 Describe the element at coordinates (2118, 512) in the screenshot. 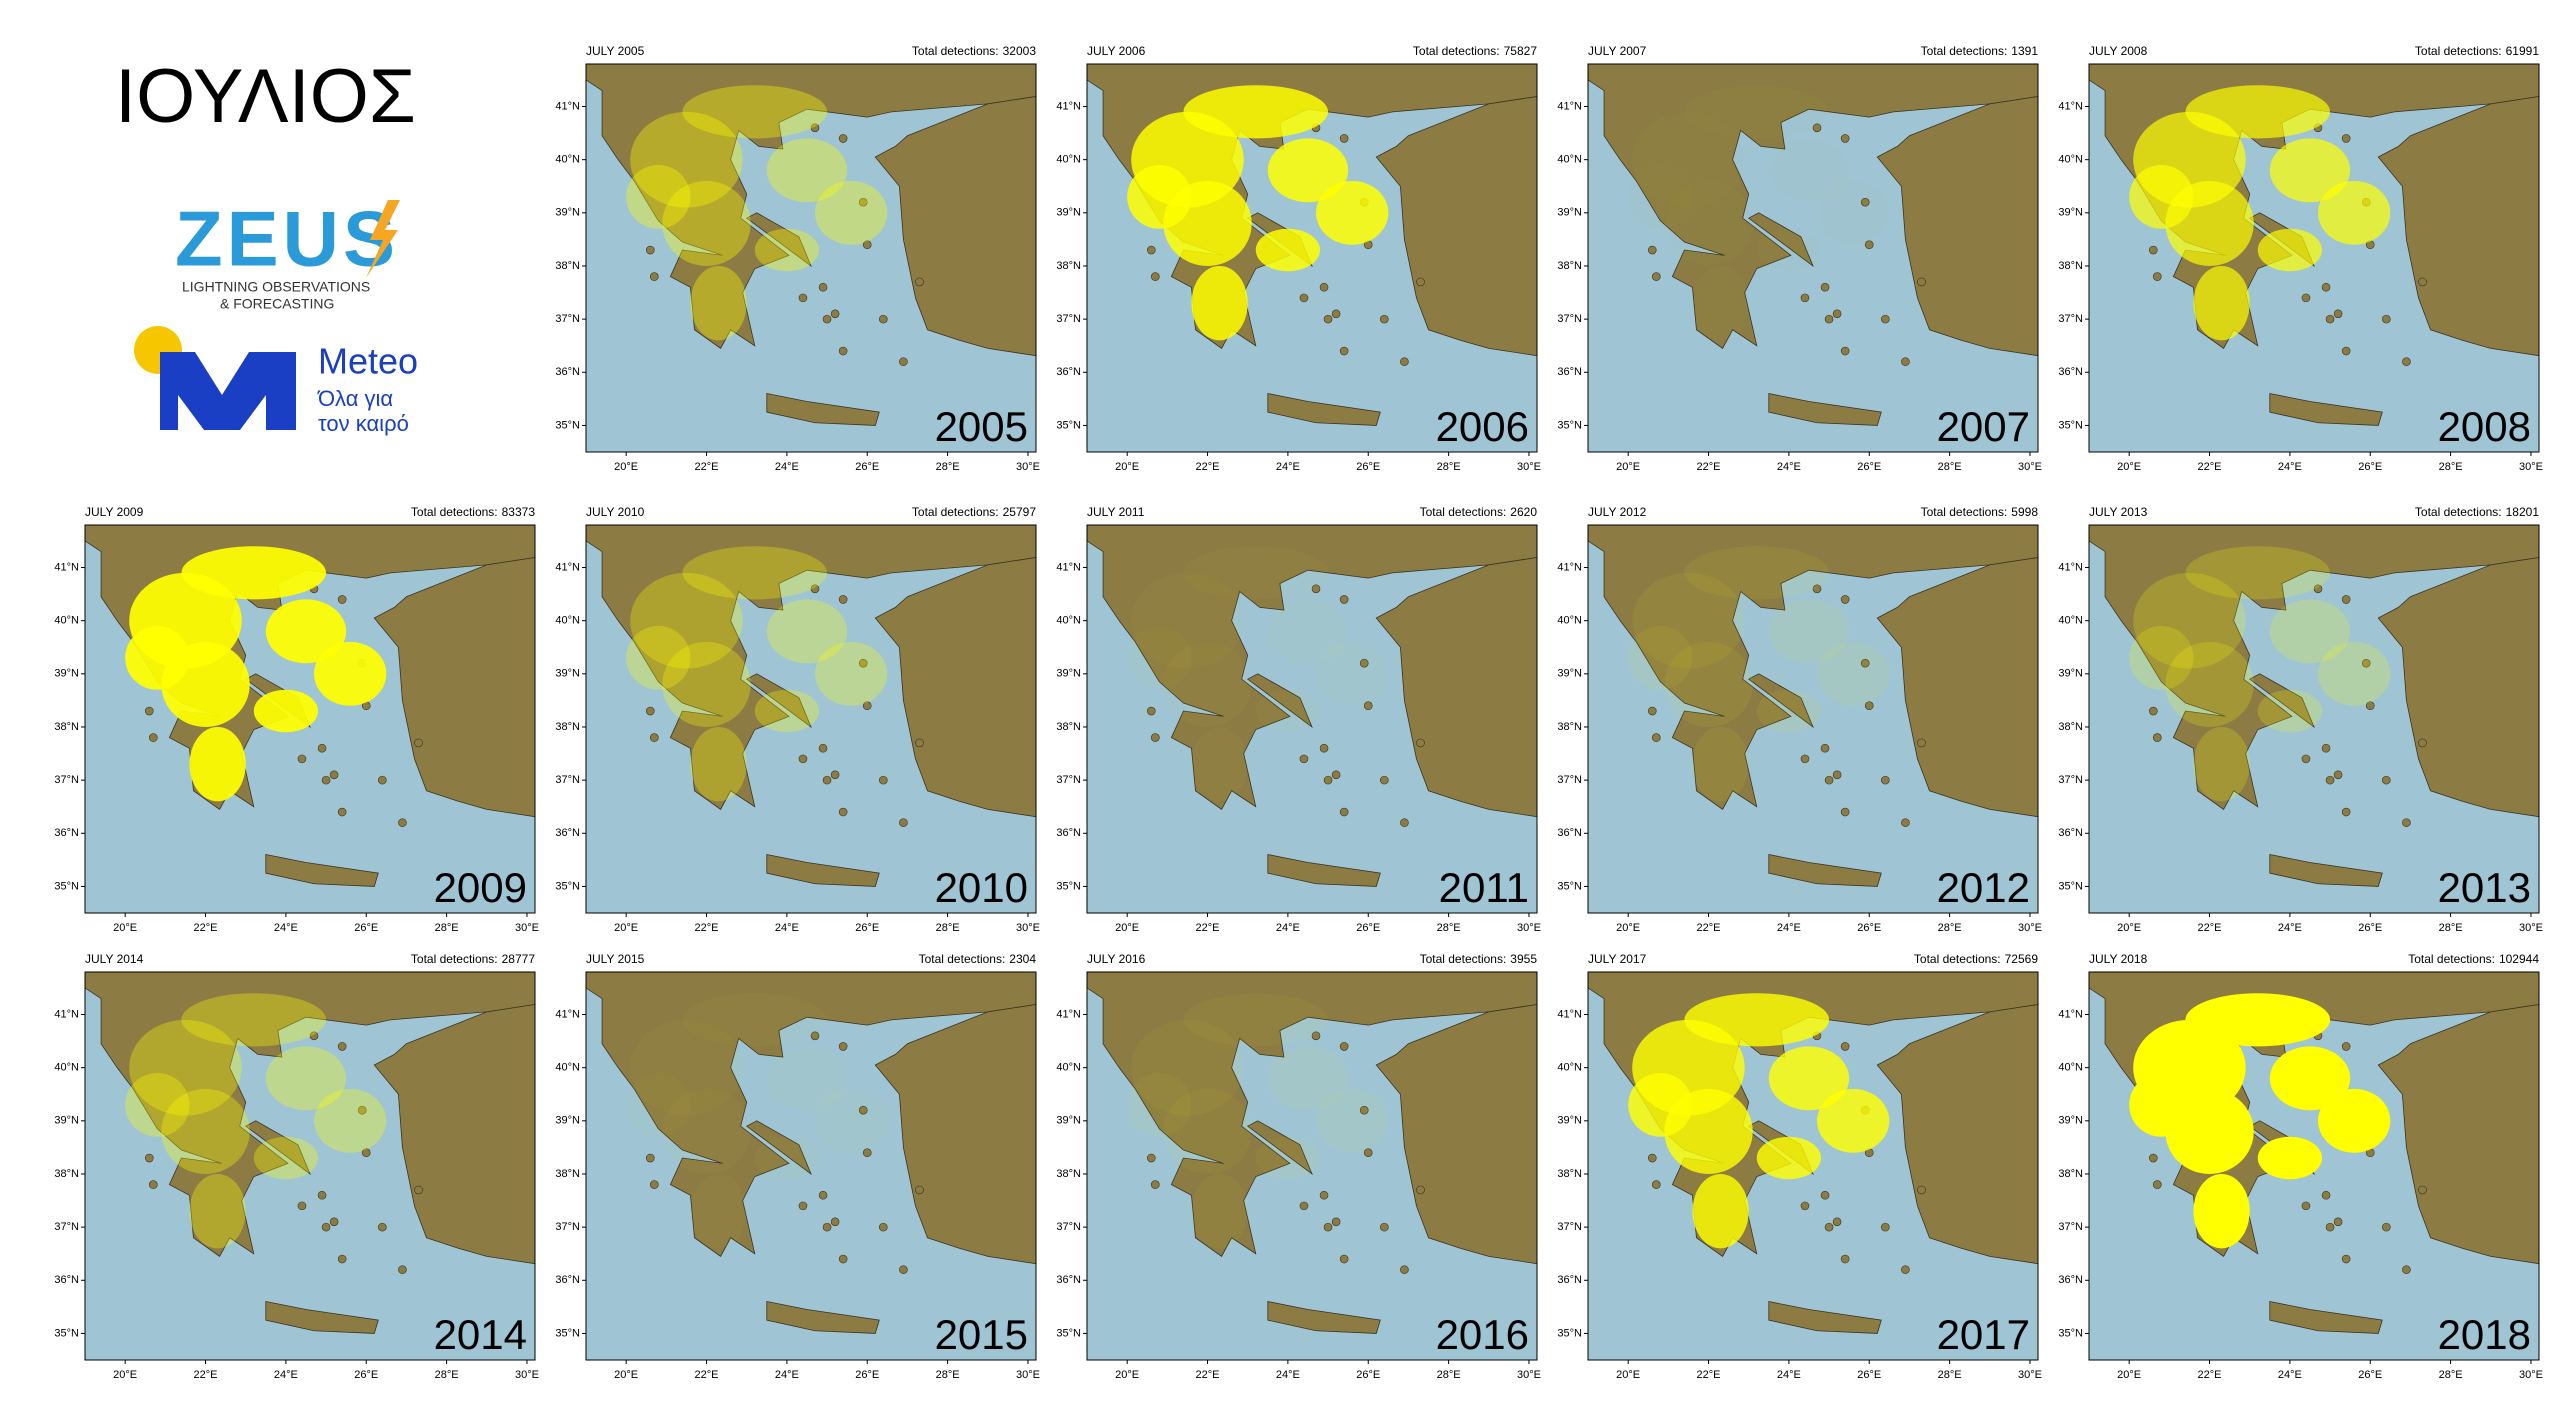

I see `panel-title: JULY 2013` at that location.